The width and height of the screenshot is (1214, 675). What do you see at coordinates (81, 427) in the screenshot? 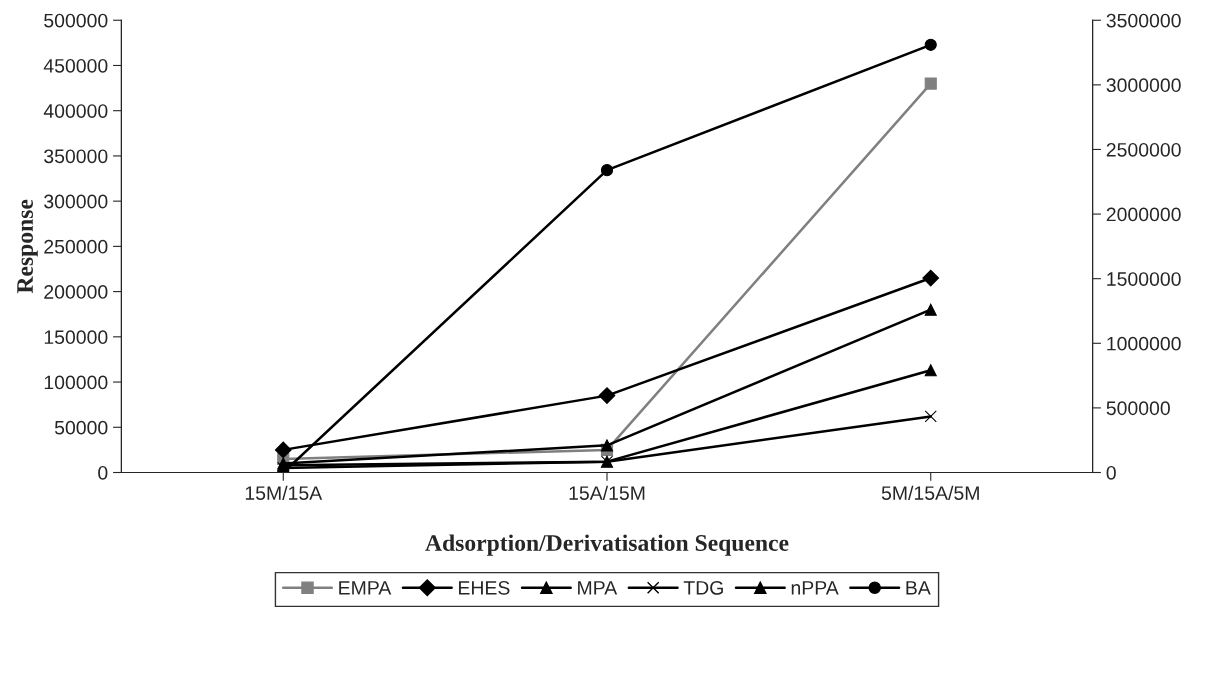
I see `y-tick-label: 50000` at bounding box center [81, 427].